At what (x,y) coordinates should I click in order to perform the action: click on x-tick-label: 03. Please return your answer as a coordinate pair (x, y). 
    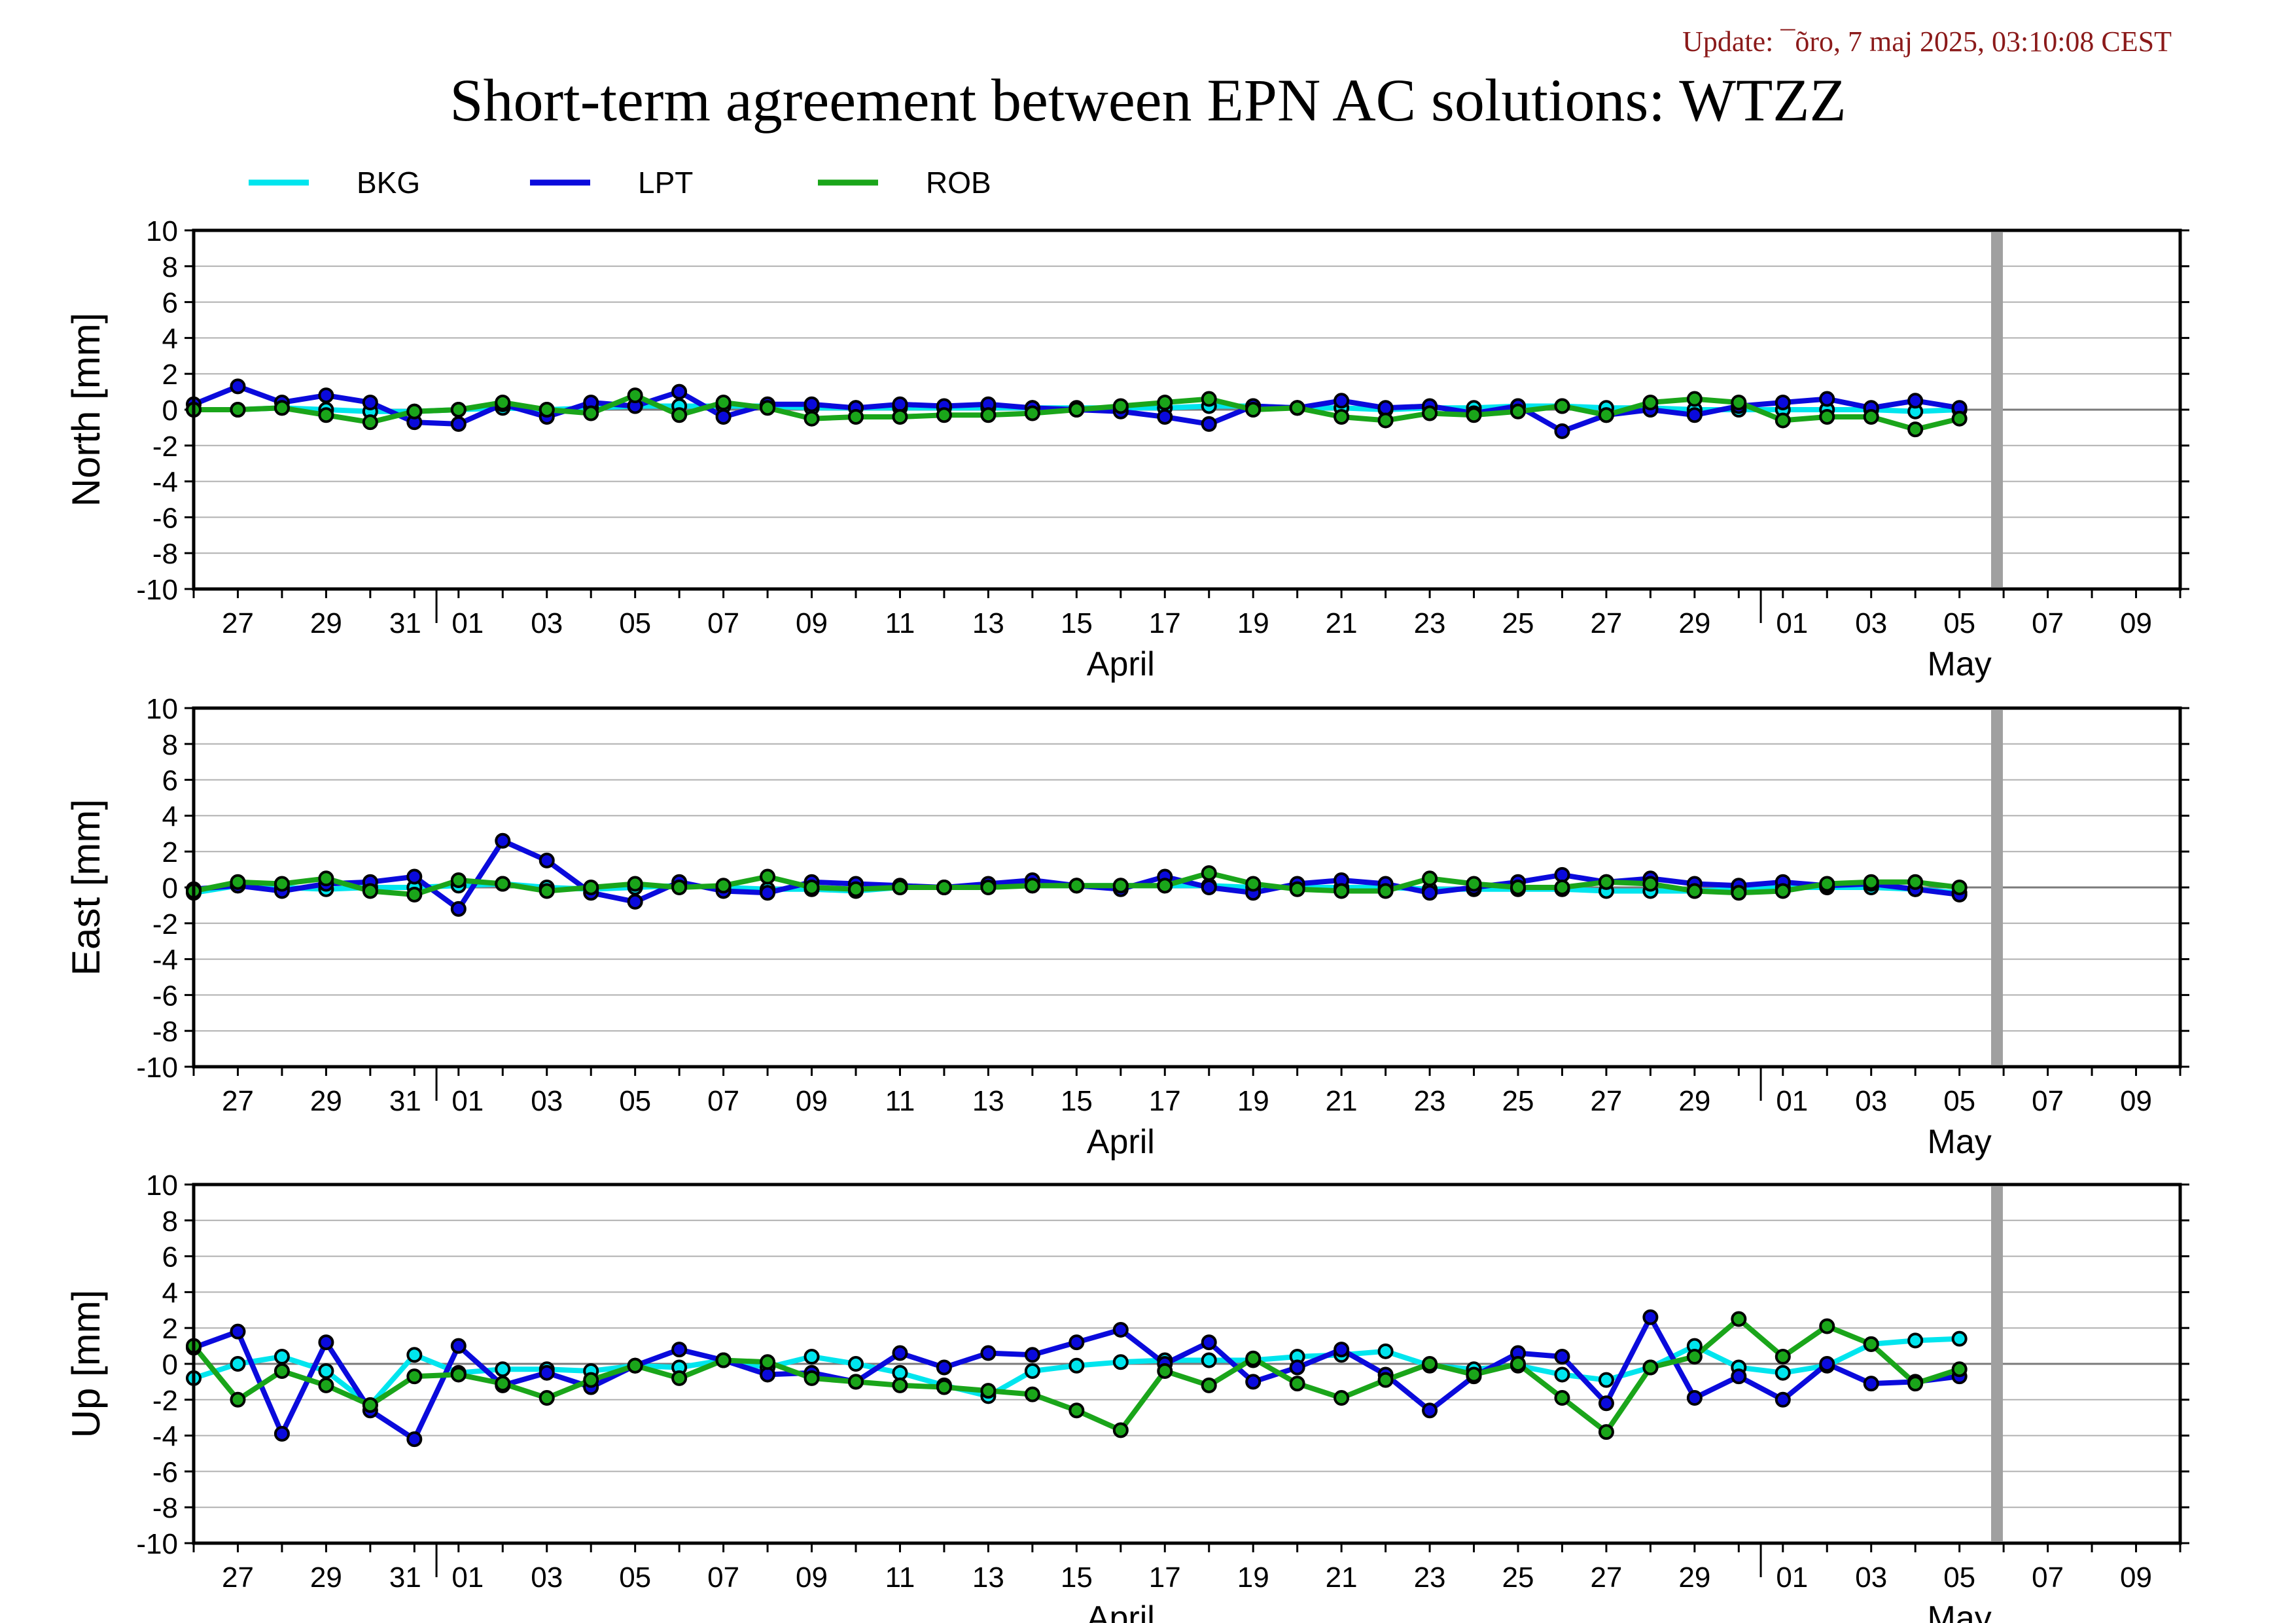
    Looking at the image, I should click on (547, 1101).